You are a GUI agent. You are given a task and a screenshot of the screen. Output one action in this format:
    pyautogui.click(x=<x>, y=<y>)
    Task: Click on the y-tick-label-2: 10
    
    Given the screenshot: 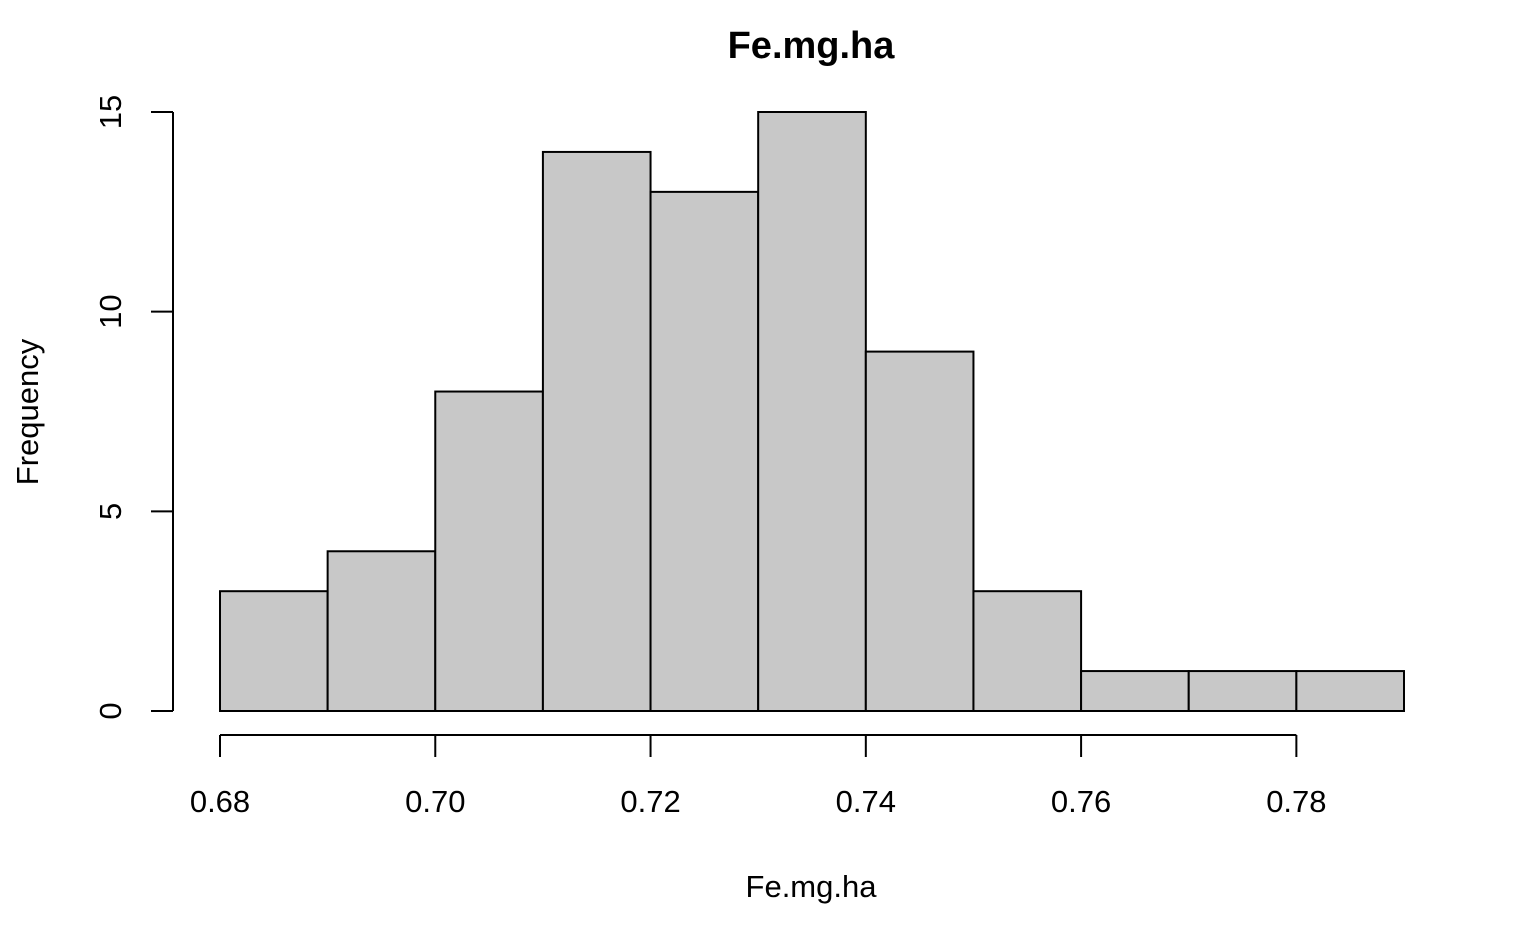 What is the action you would take?
    pyautogui.click(x=110, y=311)
    